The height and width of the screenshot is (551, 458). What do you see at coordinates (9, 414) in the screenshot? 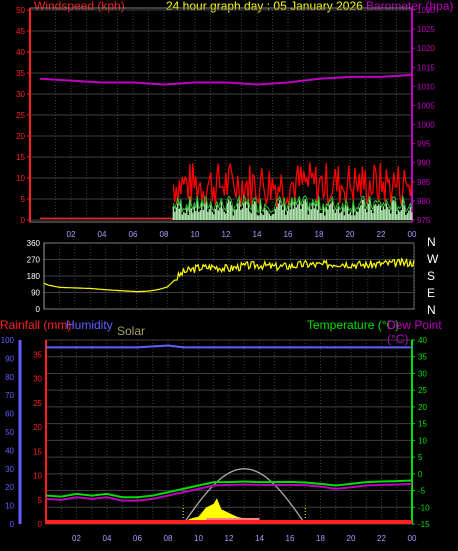
I see `humidity-tick-label: 60` at bounding box center [9, 414].